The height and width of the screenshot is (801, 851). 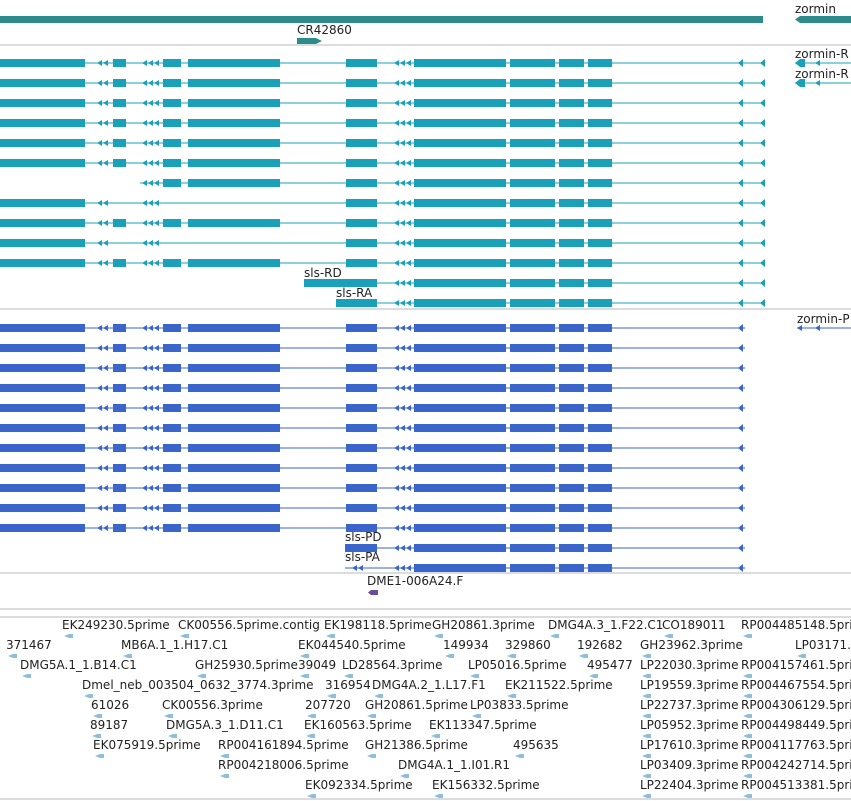 I want to click on est-feature: GH25930.5prime, so click(x=246, y=668).